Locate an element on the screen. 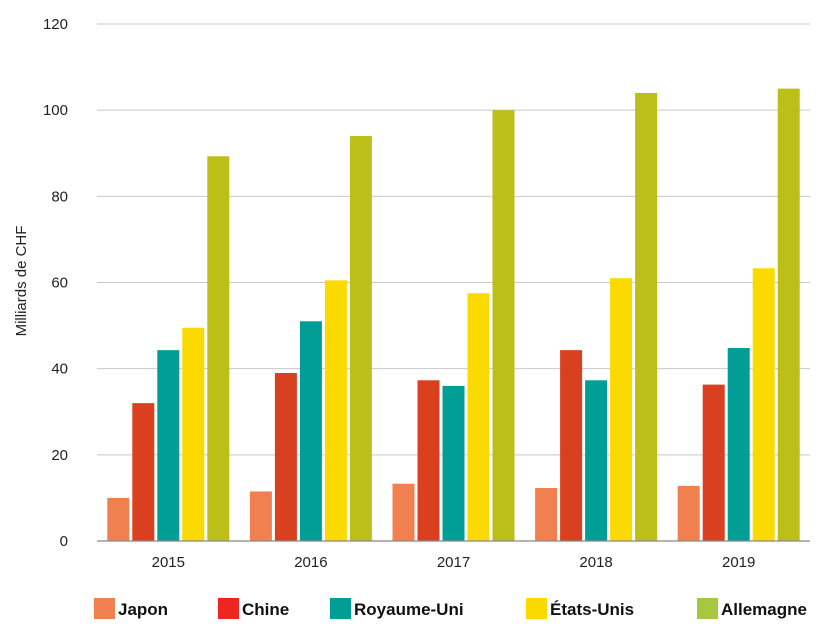 This screenshot has height=628, width=827. x-tick-label: 2018 is located at coordinates (595, 562).